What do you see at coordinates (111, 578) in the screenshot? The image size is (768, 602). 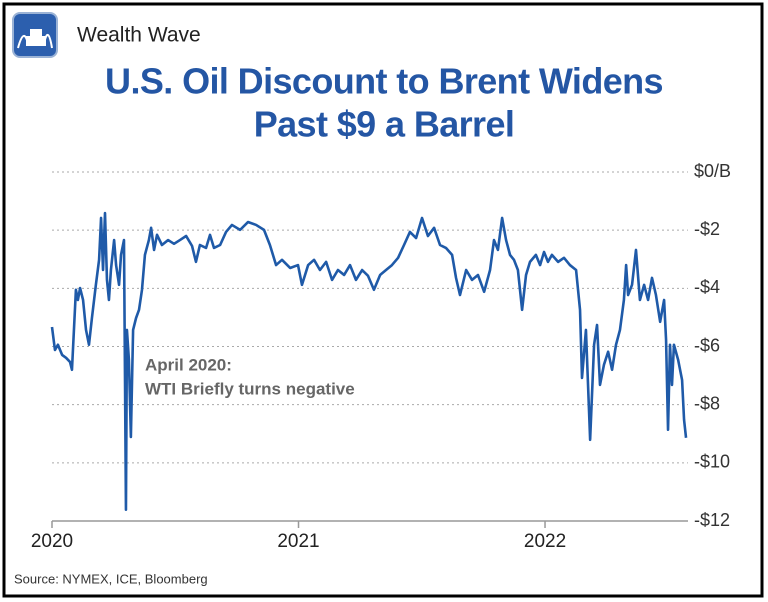 I see `source: Source: NYMEX, ICE, Bloomberg` at bounding box center [111, 578].